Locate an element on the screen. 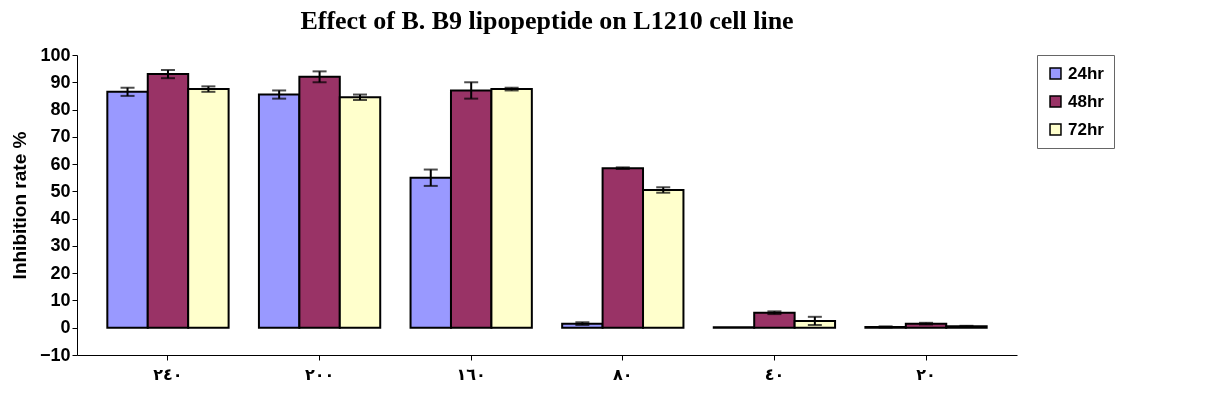 Image resolution: width=1219 pixels, height=418 pixels. legend-label: 48hr is located at coordinates (1086, 101).